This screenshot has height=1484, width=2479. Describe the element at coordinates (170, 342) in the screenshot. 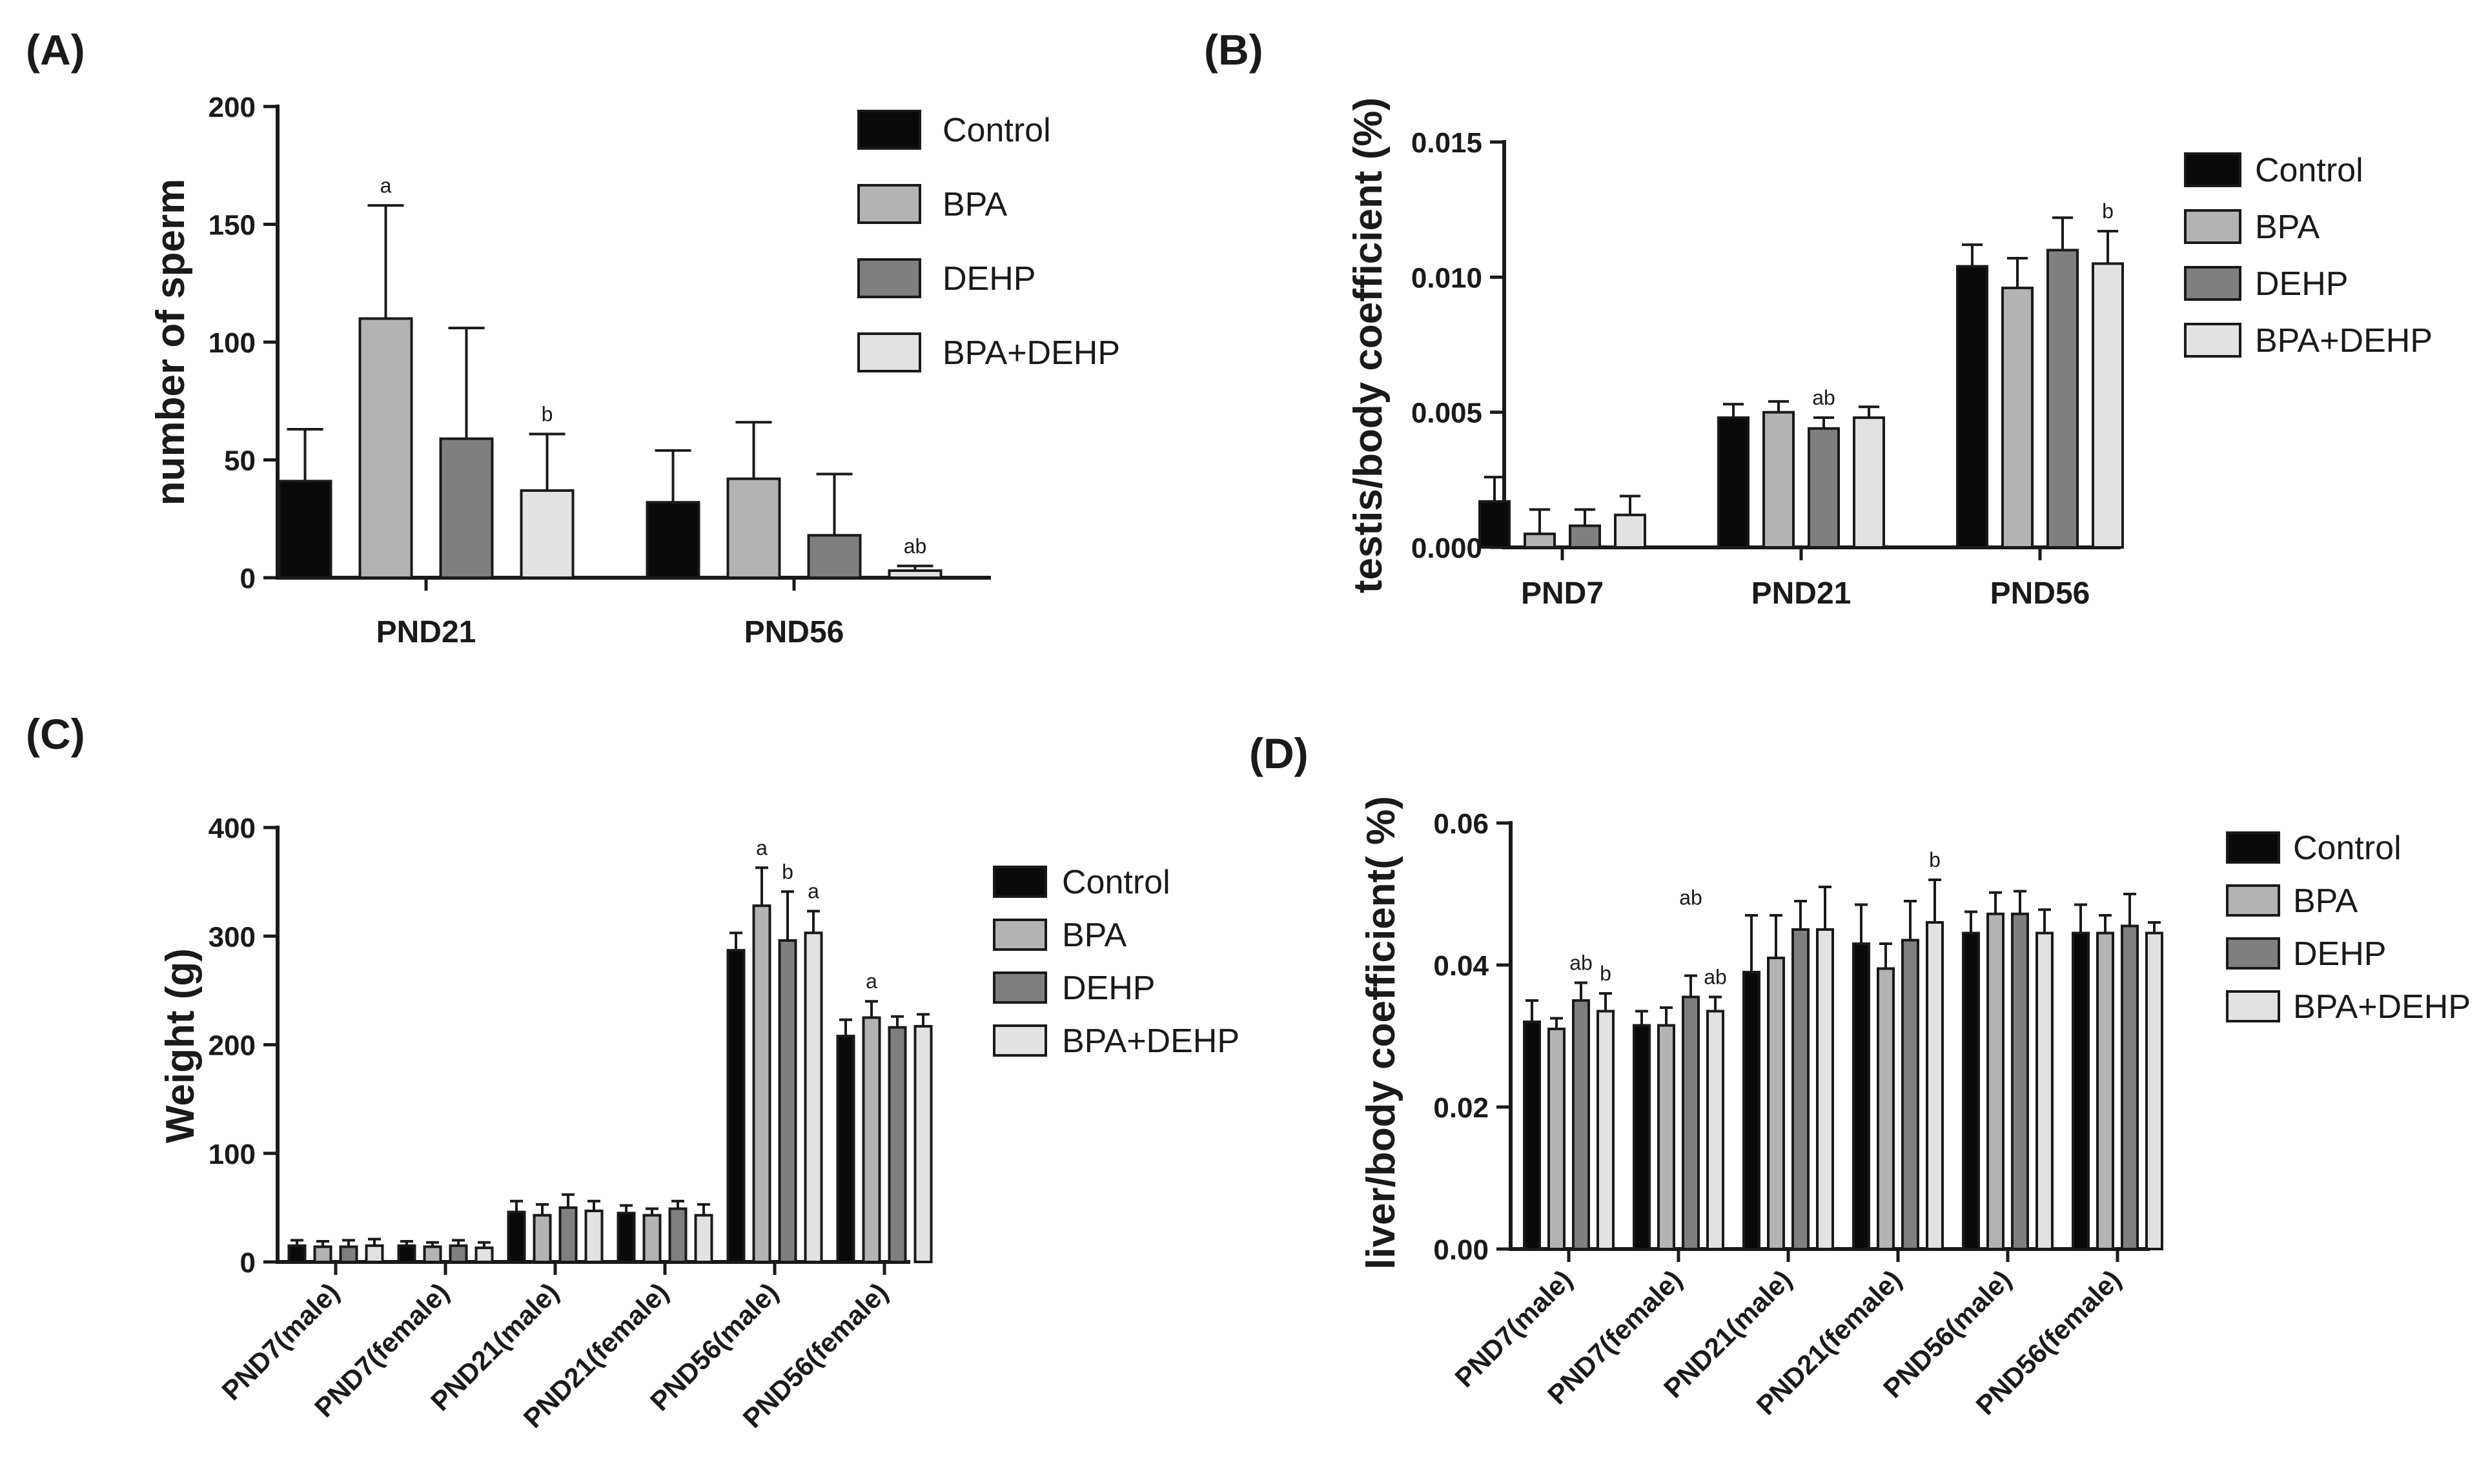

I see `y-axis-title: number of sperm` at that location.